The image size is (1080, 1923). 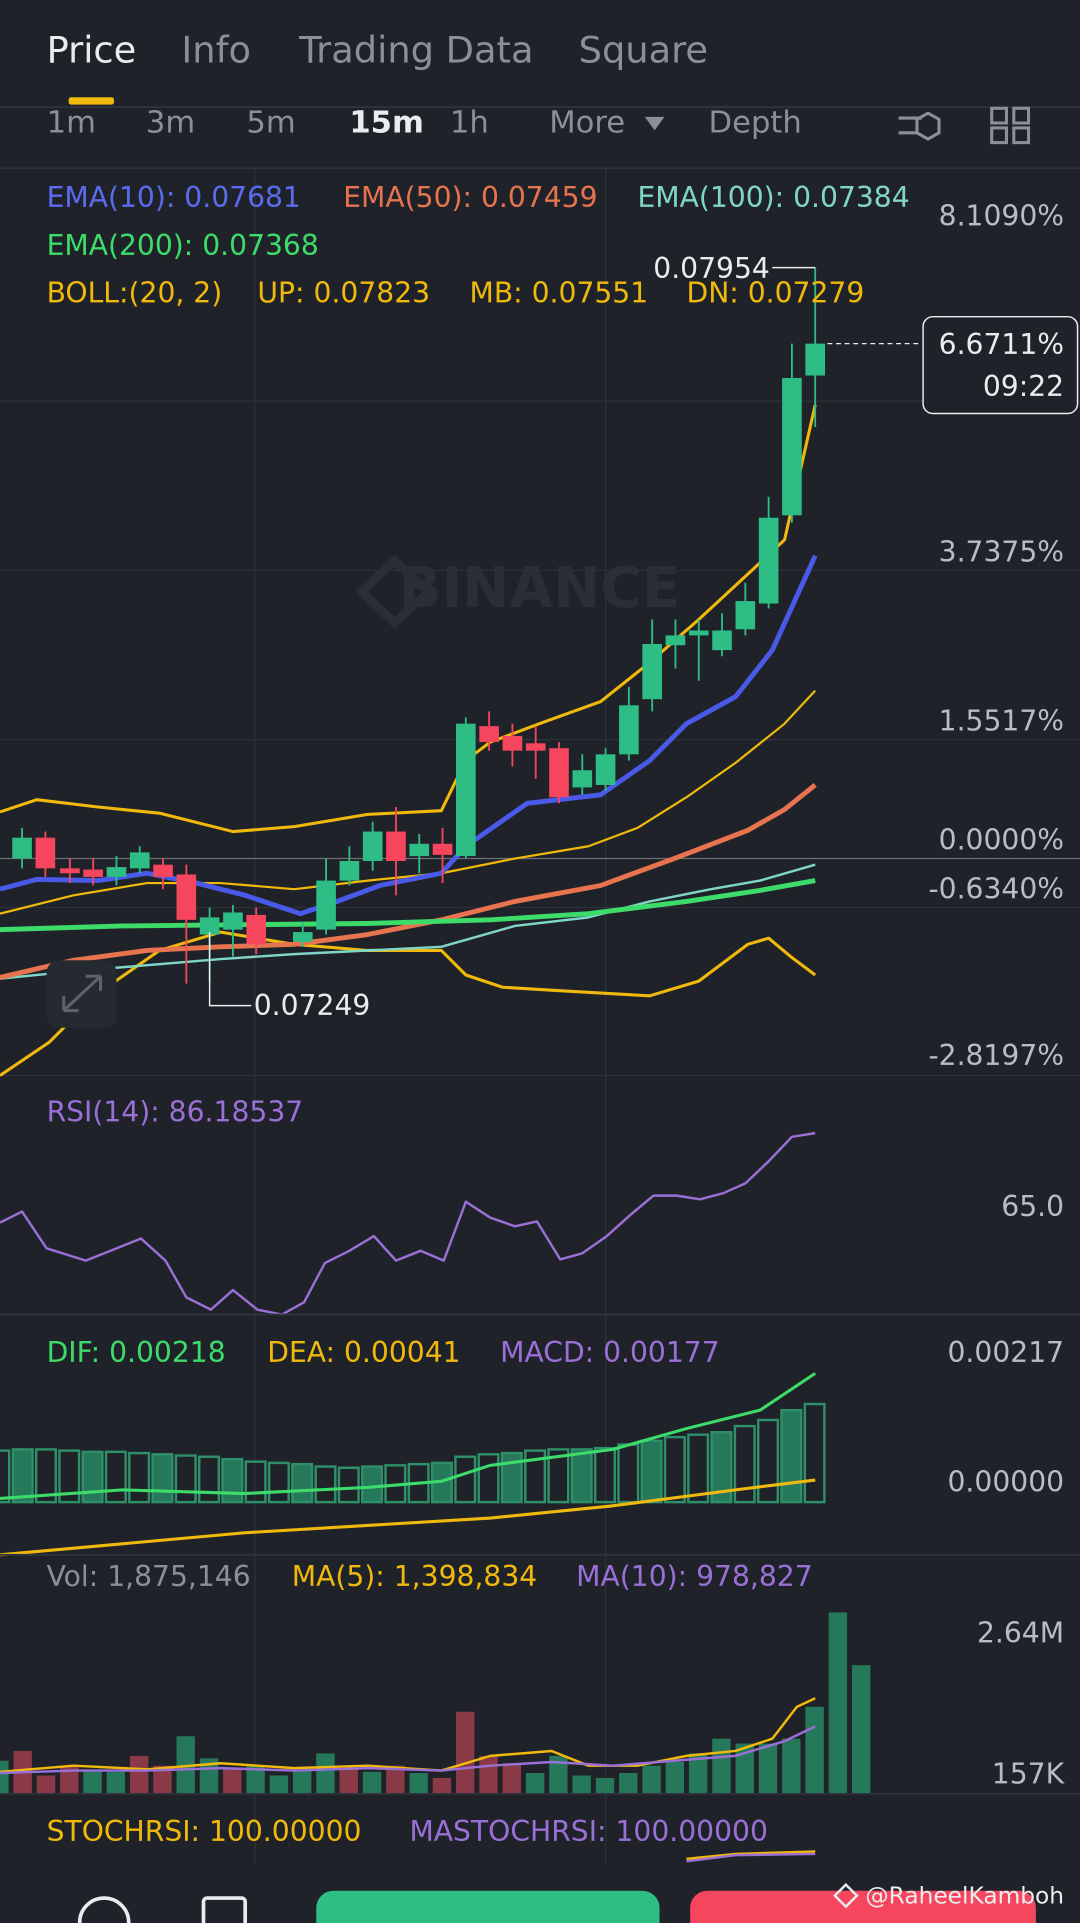 I want to click on volume-label: Vol: 1,875,146, so click(x=149, y=1576).